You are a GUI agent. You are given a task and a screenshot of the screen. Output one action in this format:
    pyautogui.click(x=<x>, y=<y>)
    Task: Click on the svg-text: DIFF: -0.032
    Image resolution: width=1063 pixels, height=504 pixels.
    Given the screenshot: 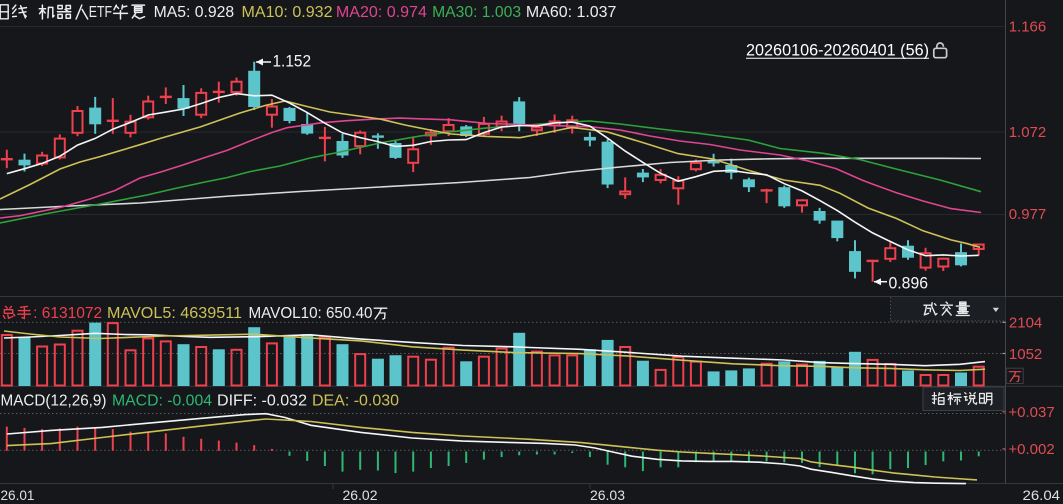 What is the action you would take?
    pyautogui.click(x=262, y=401)
    